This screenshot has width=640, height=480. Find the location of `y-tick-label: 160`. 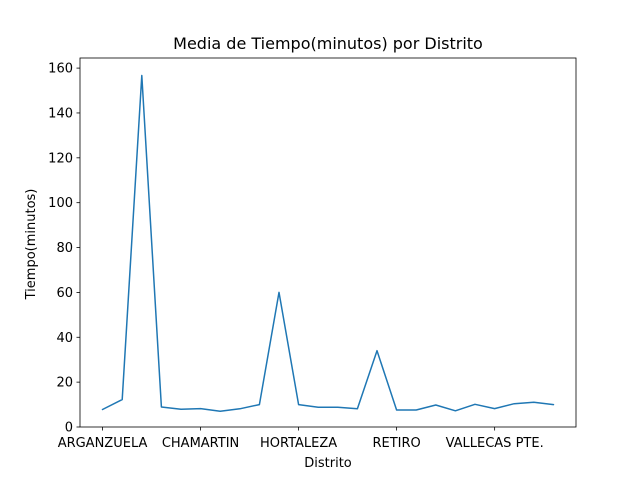

y-tick-label: 160 is located at coordinates (60, 69).